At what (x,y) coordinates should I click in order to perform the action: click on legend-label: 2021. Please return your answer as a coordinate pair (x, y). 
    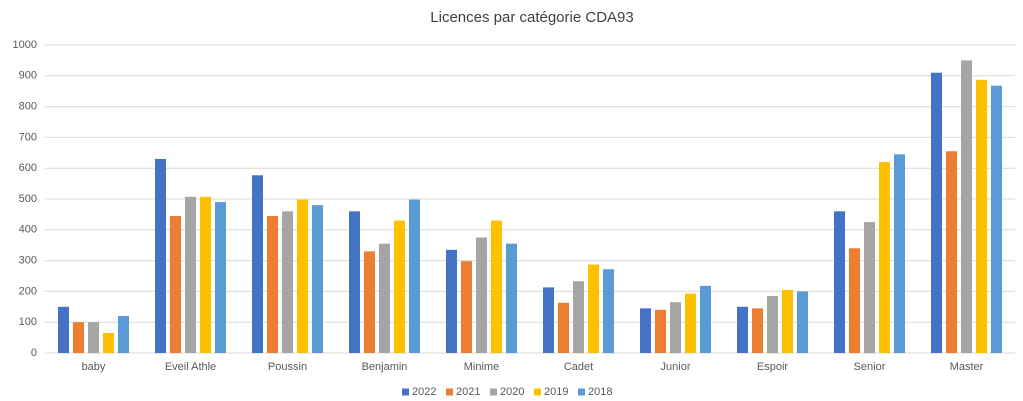
    Looking at the image, I should click on (468, 392).